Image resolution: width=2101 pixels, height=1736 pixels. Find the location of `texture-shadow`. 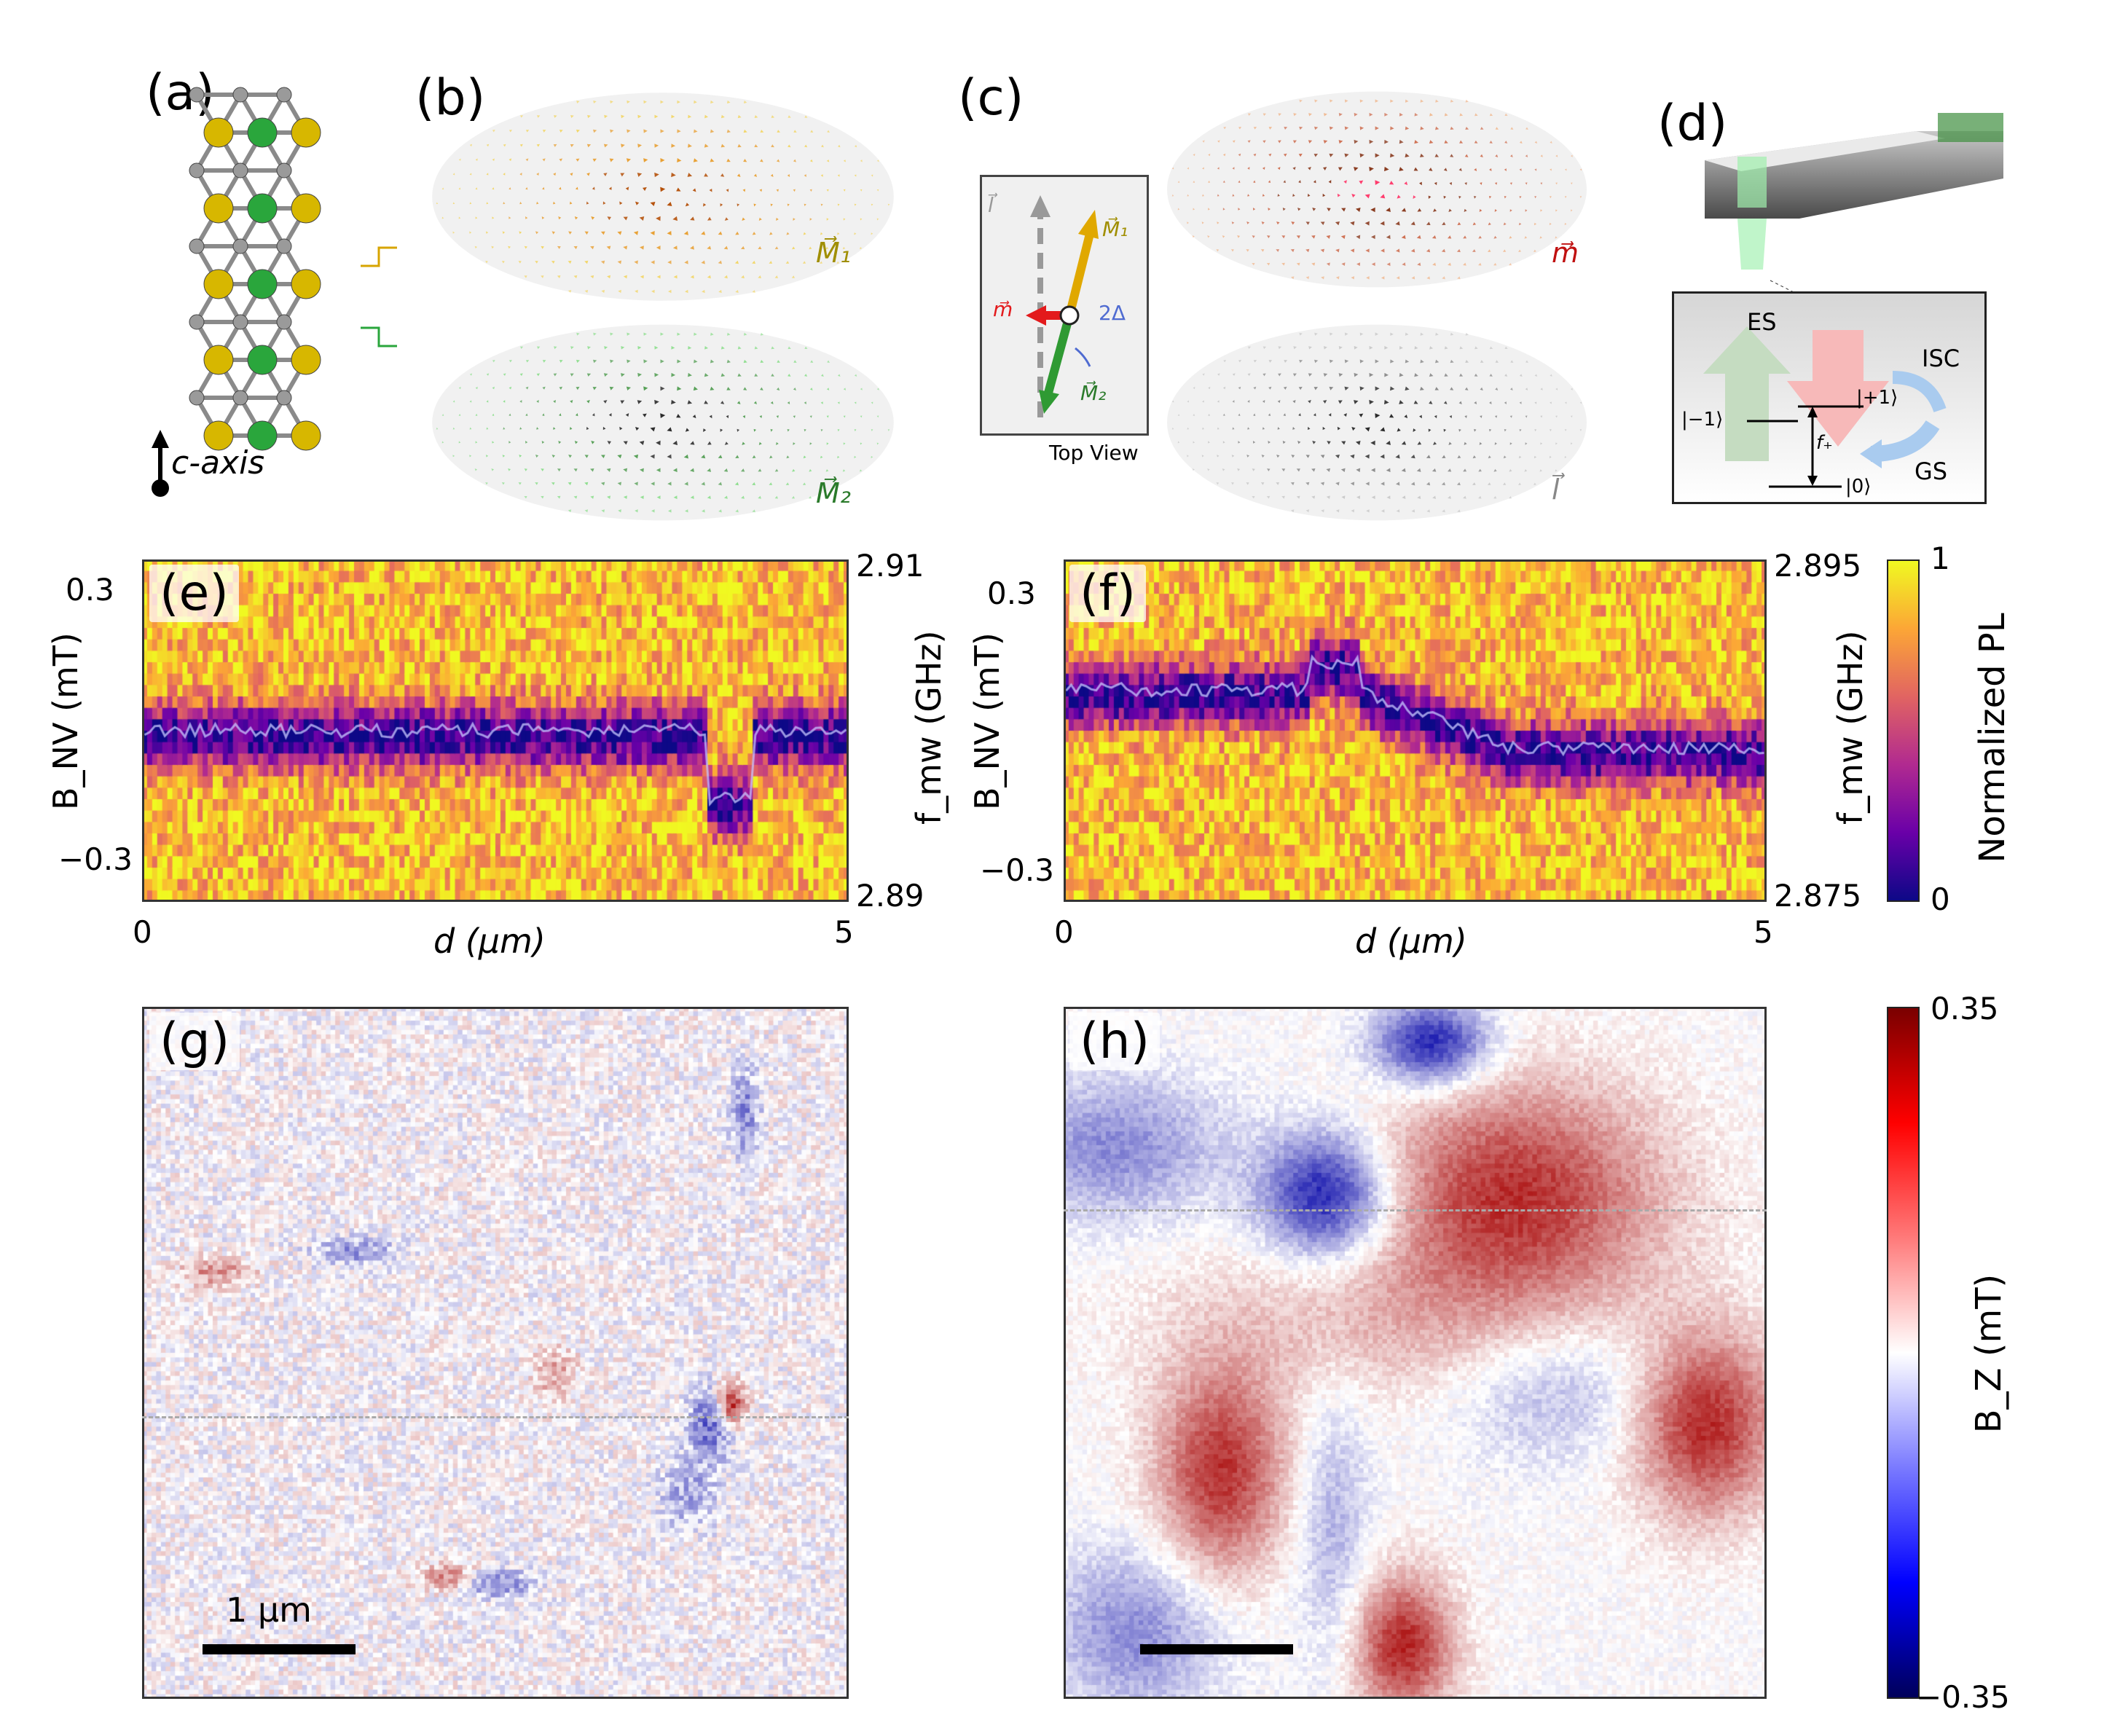

texture-shadow is located at coordinates (1377, 189).